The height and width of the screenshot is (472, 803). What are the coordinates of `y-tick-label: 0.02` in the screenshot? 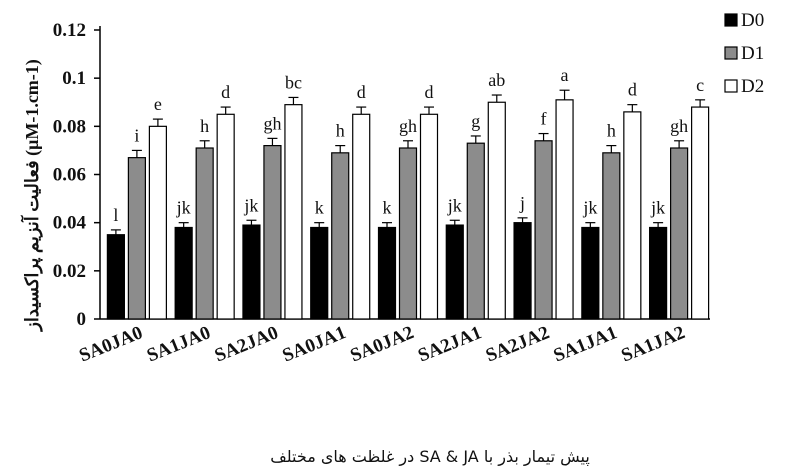 It's located at (69, 271).